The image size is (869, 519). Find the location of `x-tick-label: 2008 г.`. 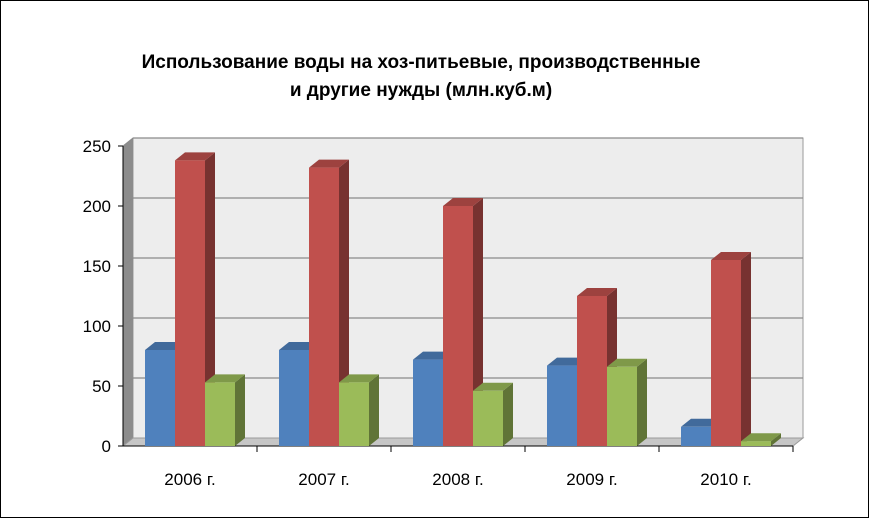

x-tick-label: 2008 г. is located at coordinates (457, 479).